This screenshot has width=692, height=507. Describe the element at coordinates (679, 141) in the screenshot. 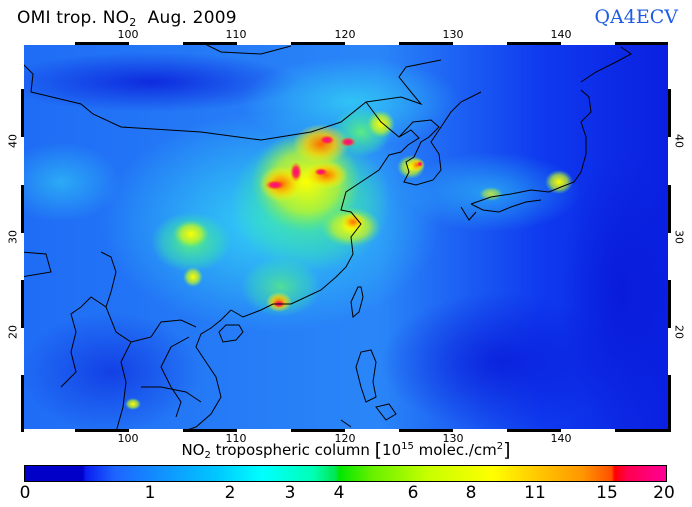

I see `lat-tick-right: 40` at that location.